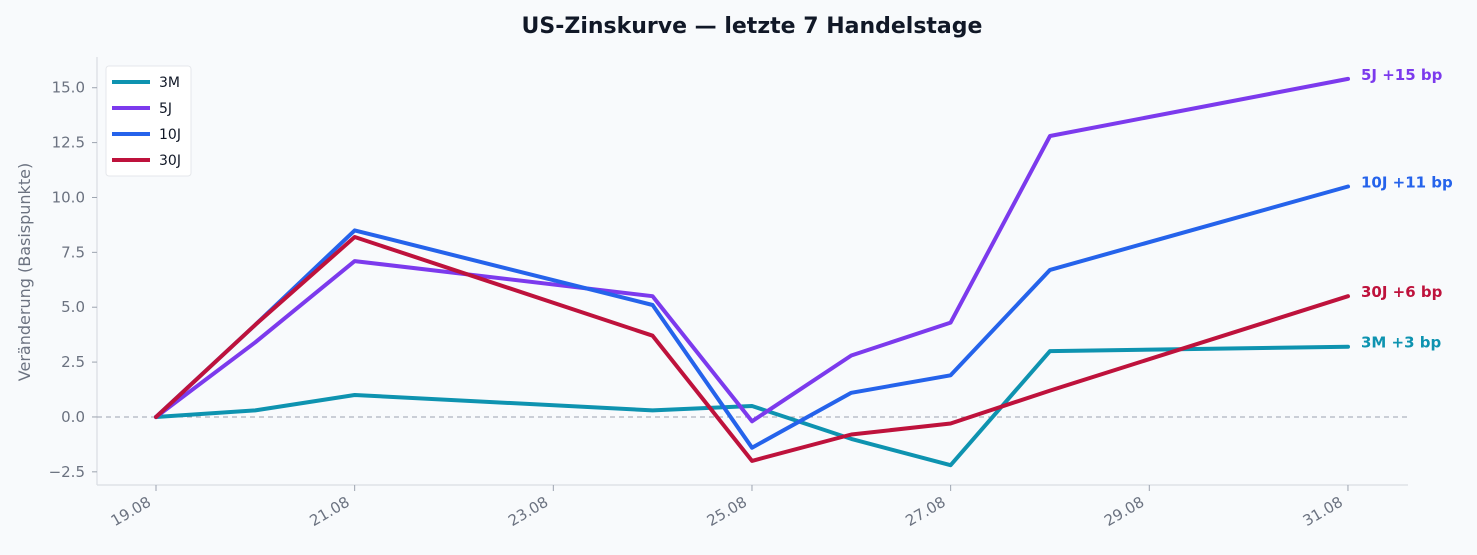 Image resolution: width=1477 pixels, height=555 pixels. Describe the element at coordinates (1402, 75) in the screenshot. I see `end-label-5j: 5J +15 bp` at that location.